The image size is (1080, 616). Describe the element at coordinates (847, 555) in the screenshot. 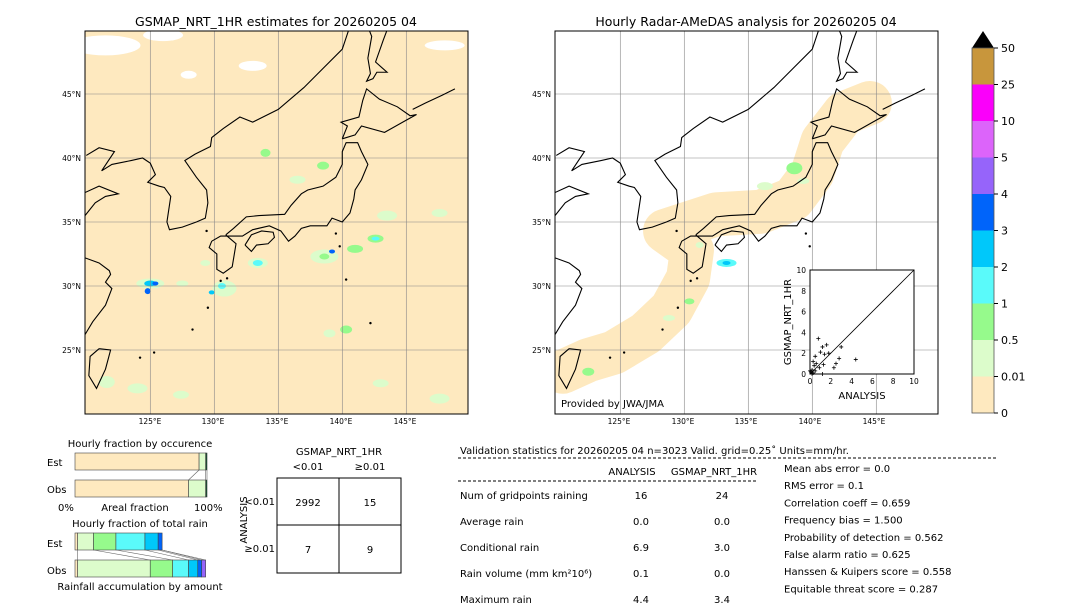

I see `score-line: False alarm ratio = 0.625` at that location.